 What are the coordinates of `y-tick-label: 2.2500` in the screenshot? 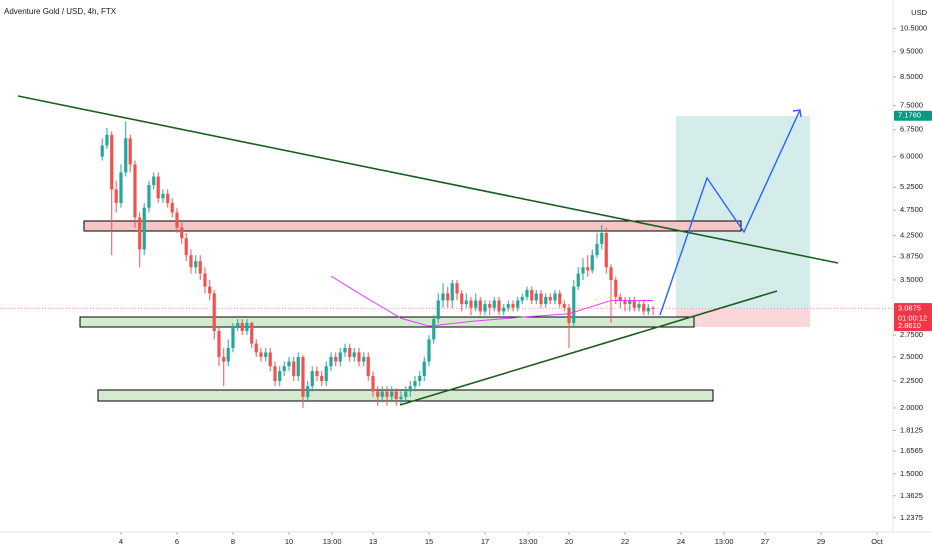 It's located at (911, 380).